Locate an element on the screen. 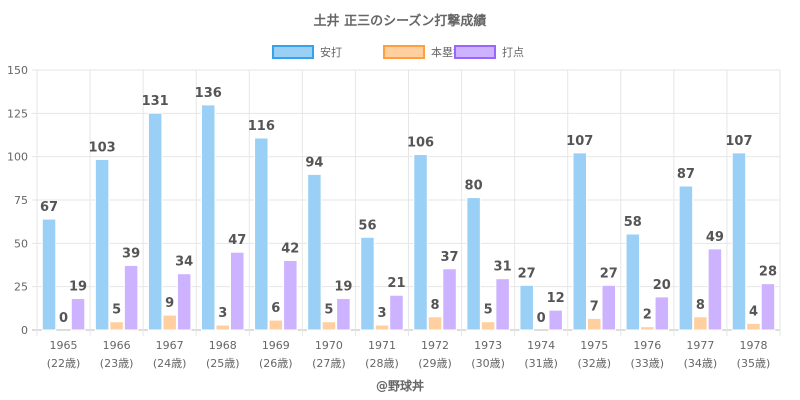 This screenshot has height=400, width=800. data-label-rbi-1974: 12 is located at coordinates (556, 298).